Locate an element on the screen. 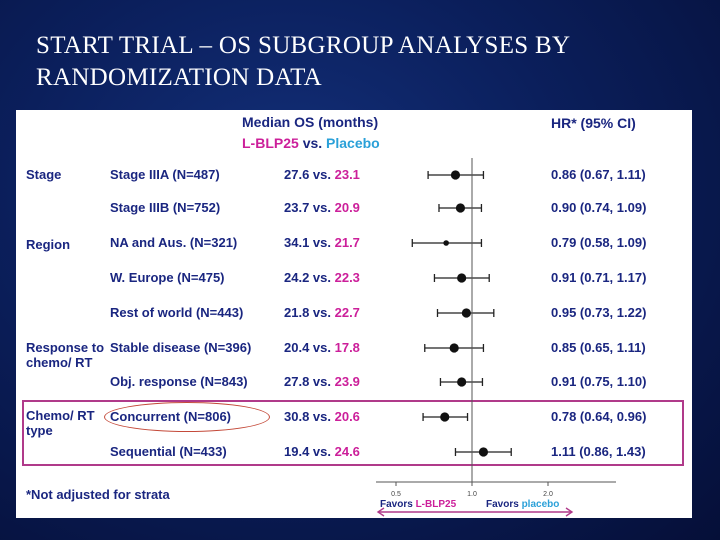 This screenshot has height=540, width=720. favors-treatment-label: Favors L-BLP25 is located at coordinates (418, 504).